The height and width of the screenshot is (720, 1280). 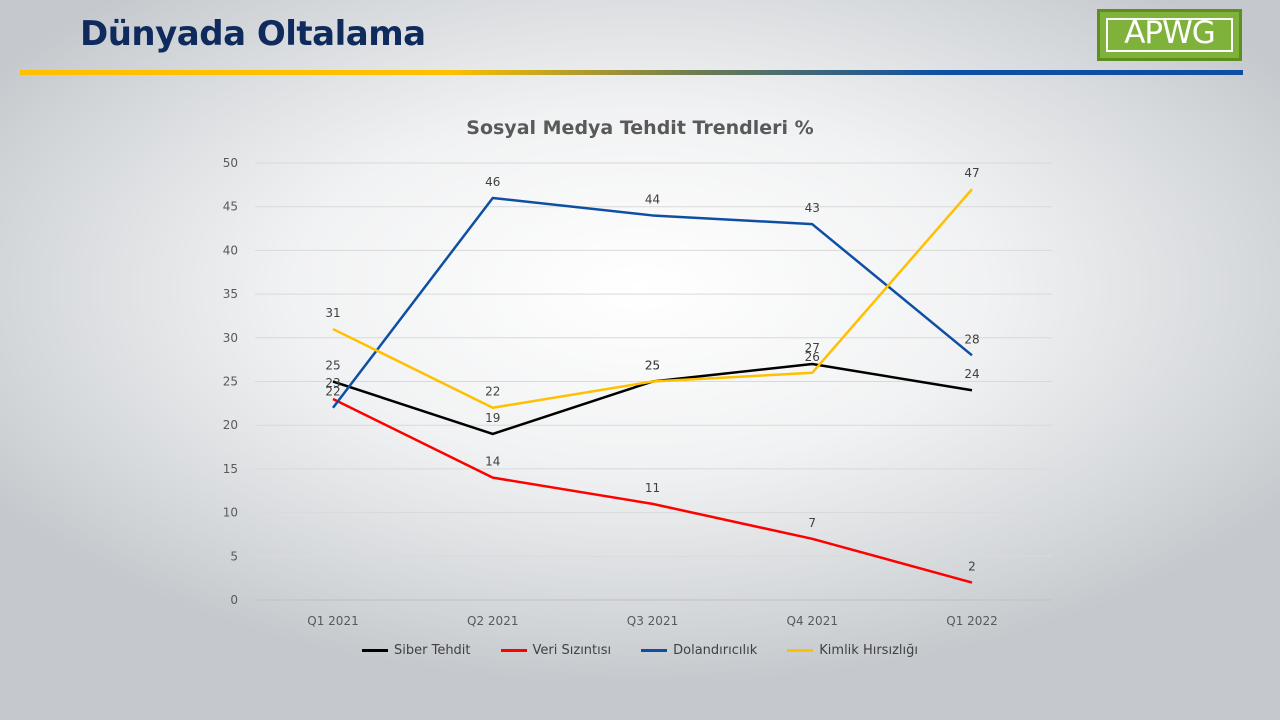 What do you see at coordinates (640, 128) in the screenshot?
I see `chart-title: Sosyal Medya Tehdit Trendleri %` at bounding box center [640, 128].